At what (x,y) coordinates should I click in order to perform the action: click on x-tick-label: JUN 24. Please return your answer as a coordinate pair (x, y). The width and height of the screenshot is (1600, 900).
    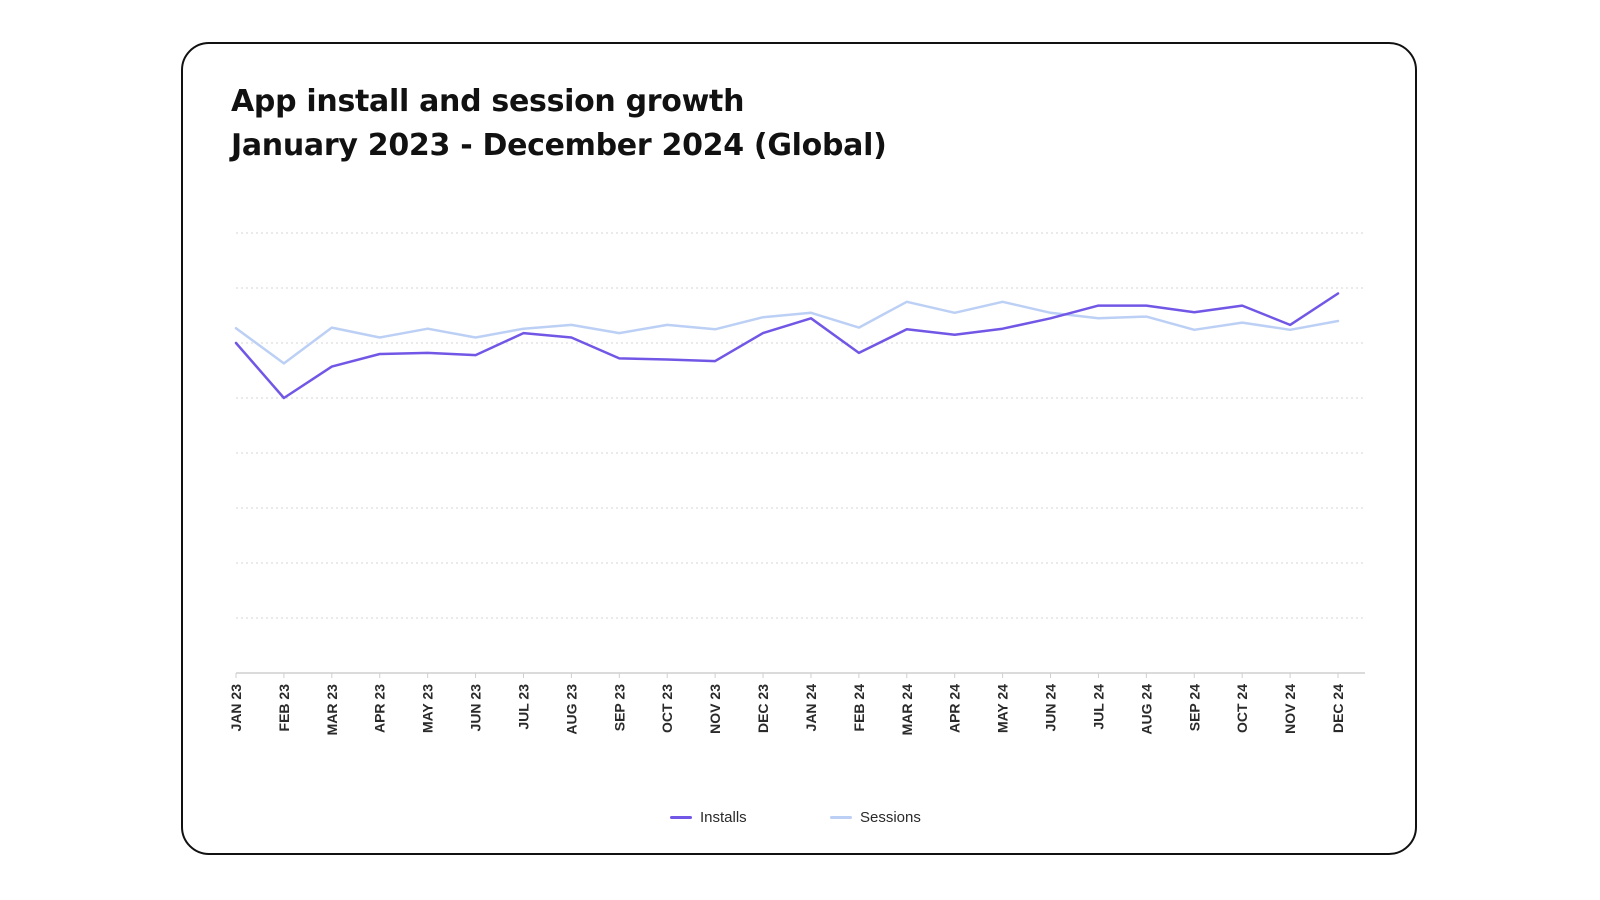
    Looking at the image, I should click on (1051, 708).